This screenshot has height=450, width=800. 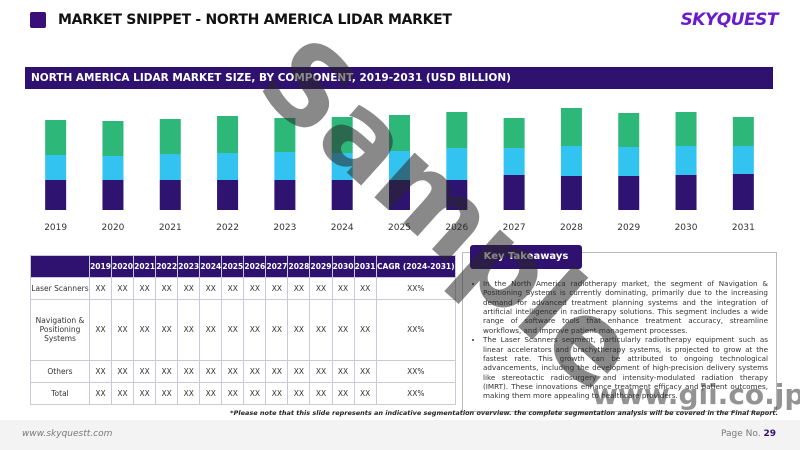 I want to click on page-label: Page No., so click(x=741, y=434).